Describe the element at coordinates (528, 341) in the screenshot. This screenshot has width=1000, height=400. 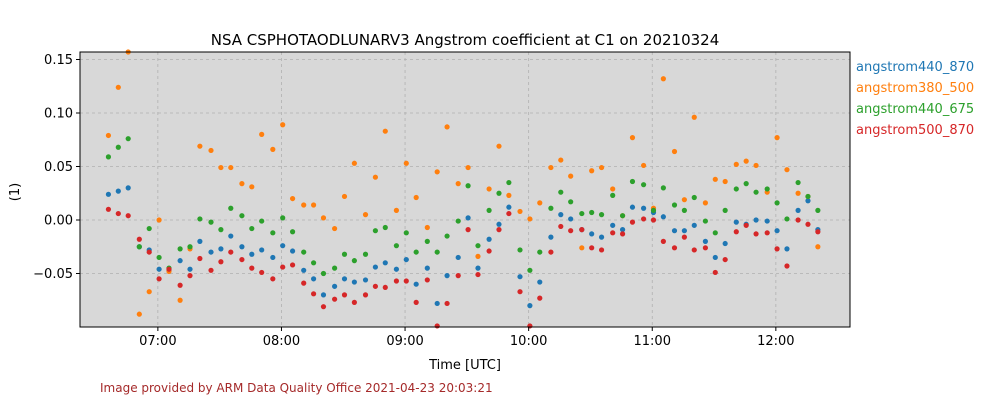
I see `x-tick-label: 10:00` at that location.